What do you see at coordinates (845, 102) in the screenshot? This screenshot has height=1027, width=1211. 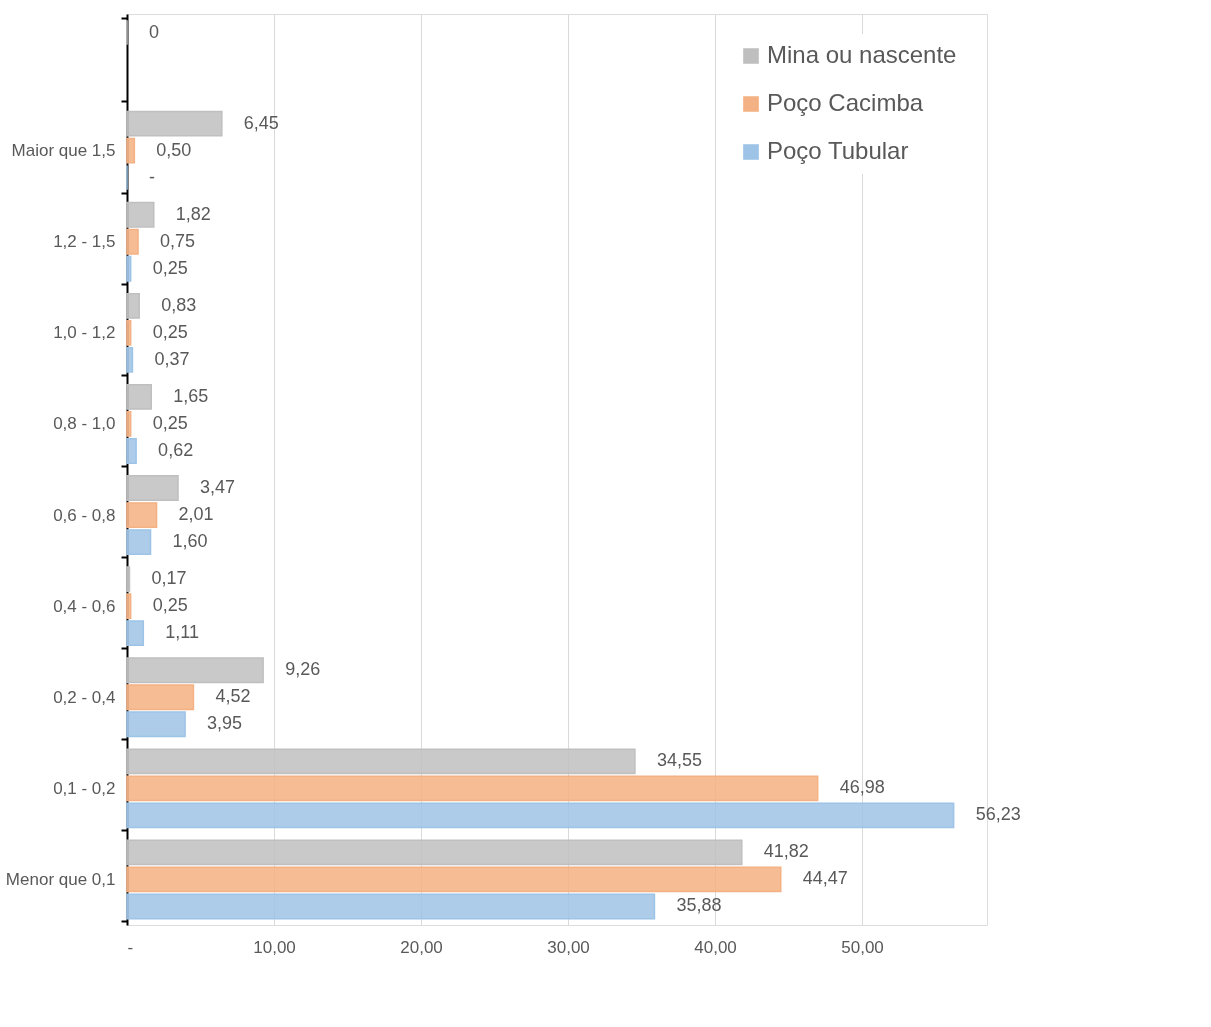 I see `legend-label: Poço Cacimba` at bounding box center [845, 102].